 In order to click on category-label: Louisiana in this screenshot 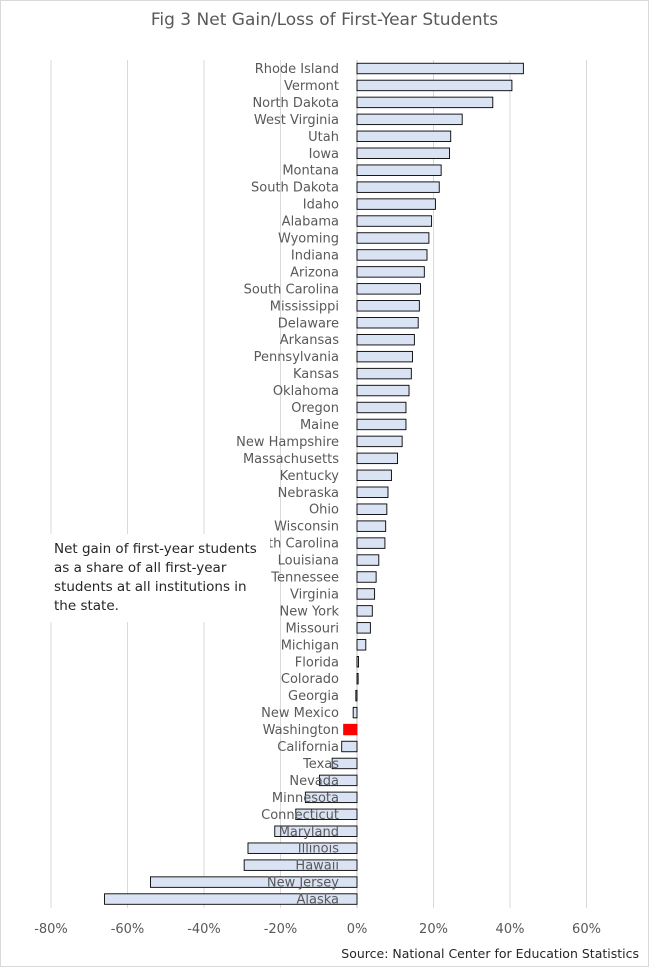, I will do `click(308, 561)`.